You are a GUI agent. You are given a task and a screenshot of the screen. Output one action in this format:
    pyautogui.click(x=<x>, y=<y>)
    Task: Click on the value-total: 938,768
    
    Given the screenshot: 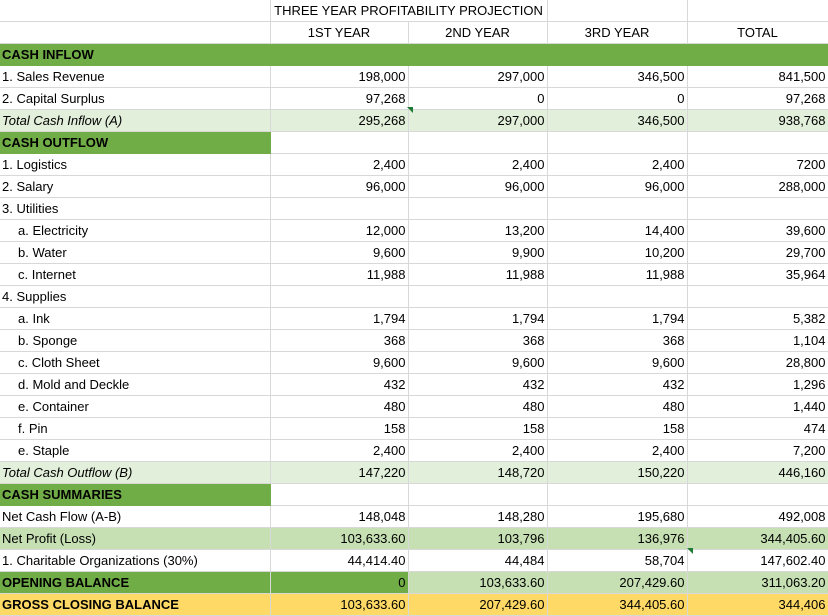 What is the action you would take?
    pyautogui.click(x=757, y=120)
    